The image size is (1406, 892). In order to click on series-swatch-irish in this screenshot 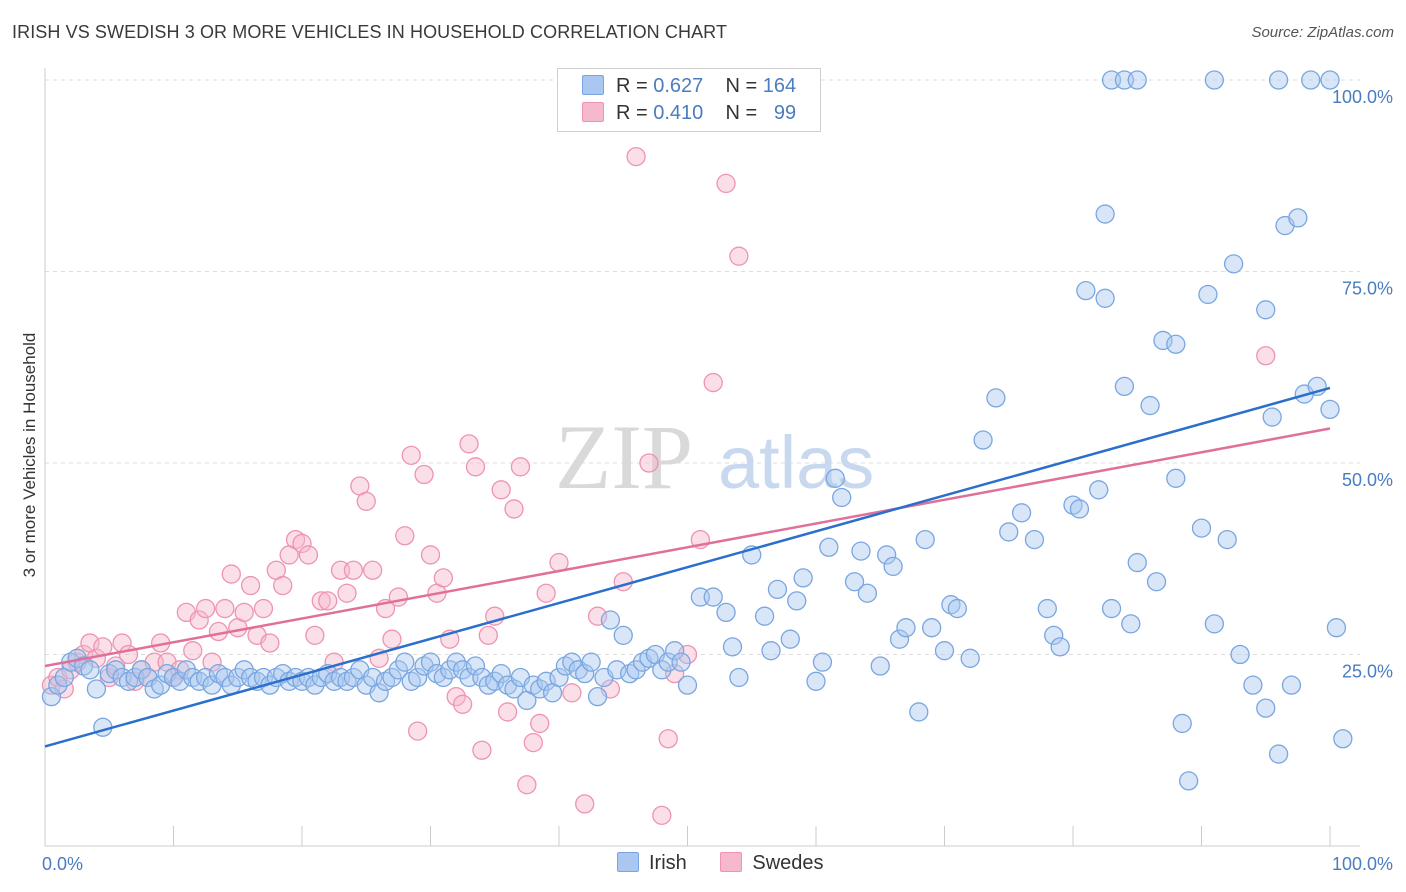, I will do `click(628, 862)`.